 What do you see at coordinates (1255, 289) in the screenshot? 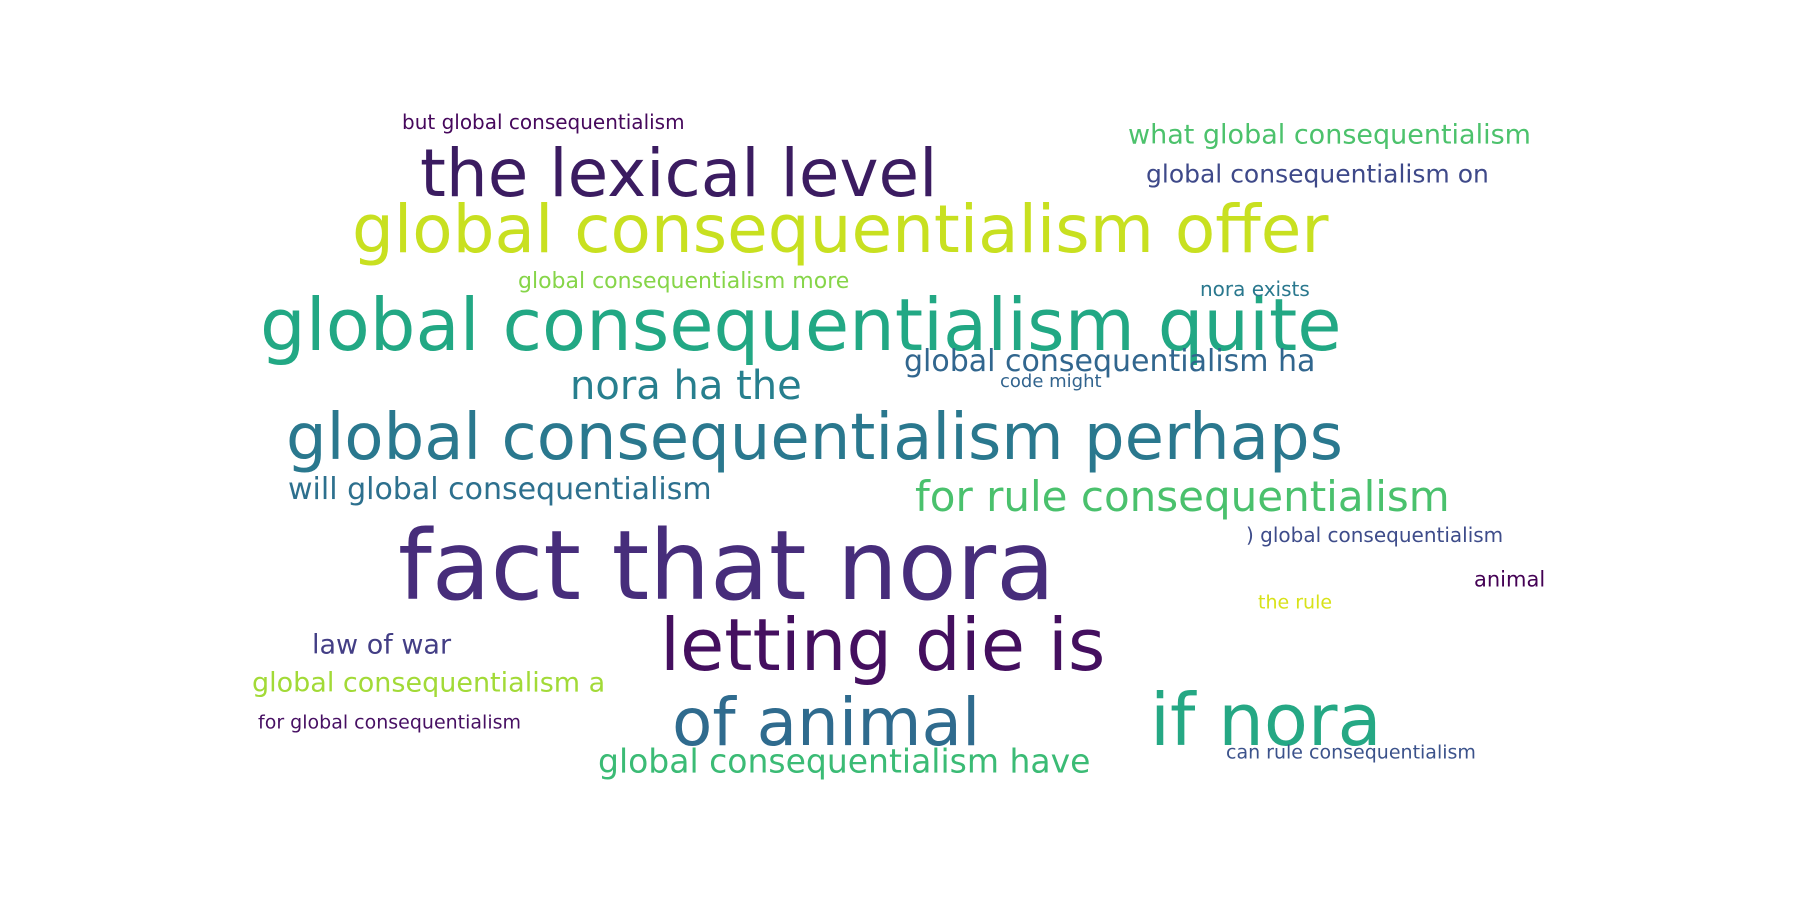
I see `word-nora-exists: nora exists` at bounding box center [1255, 289].